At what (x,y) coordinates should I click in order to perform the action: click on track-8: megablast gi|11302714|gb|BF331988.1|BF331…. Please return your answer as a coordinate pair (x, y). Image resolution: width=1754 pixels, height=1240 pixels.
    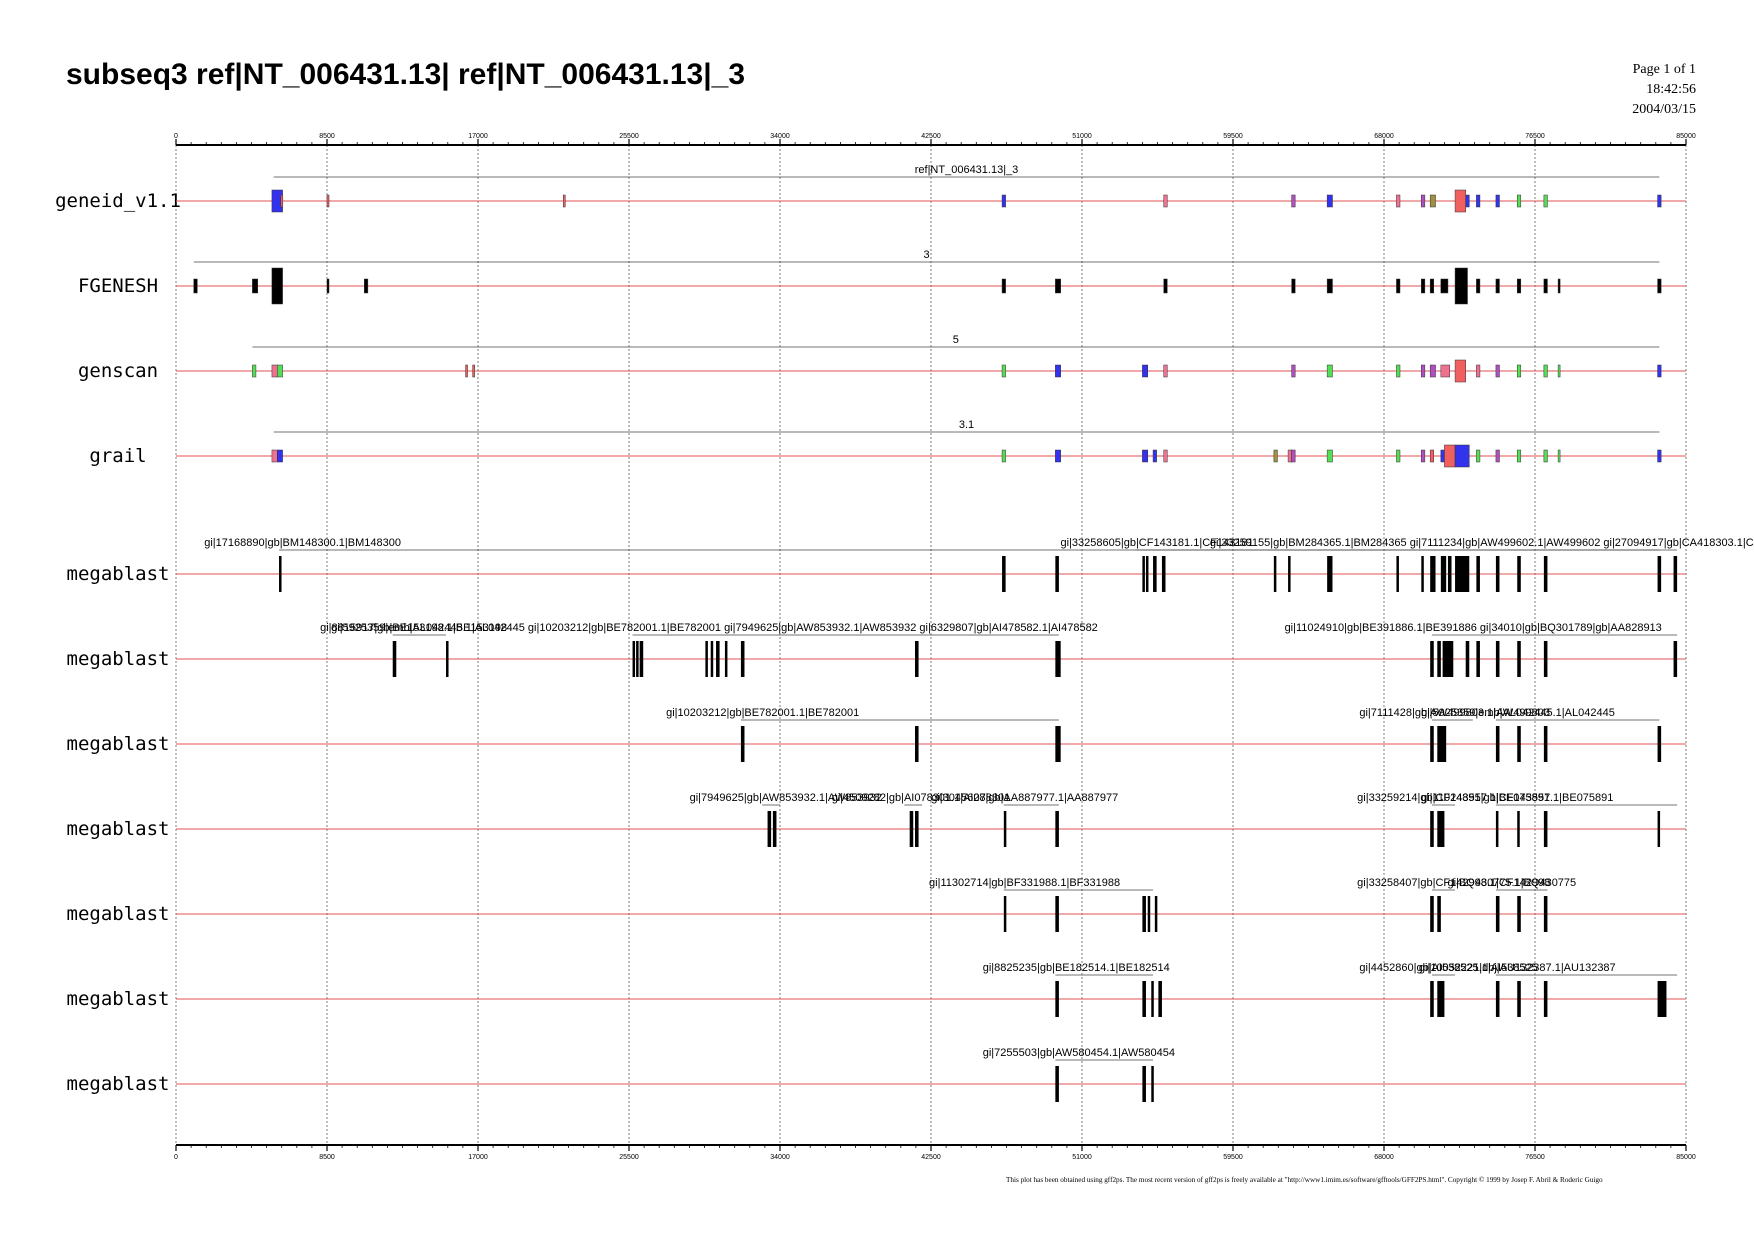
    Looking at the image, I should click on (876, 904).